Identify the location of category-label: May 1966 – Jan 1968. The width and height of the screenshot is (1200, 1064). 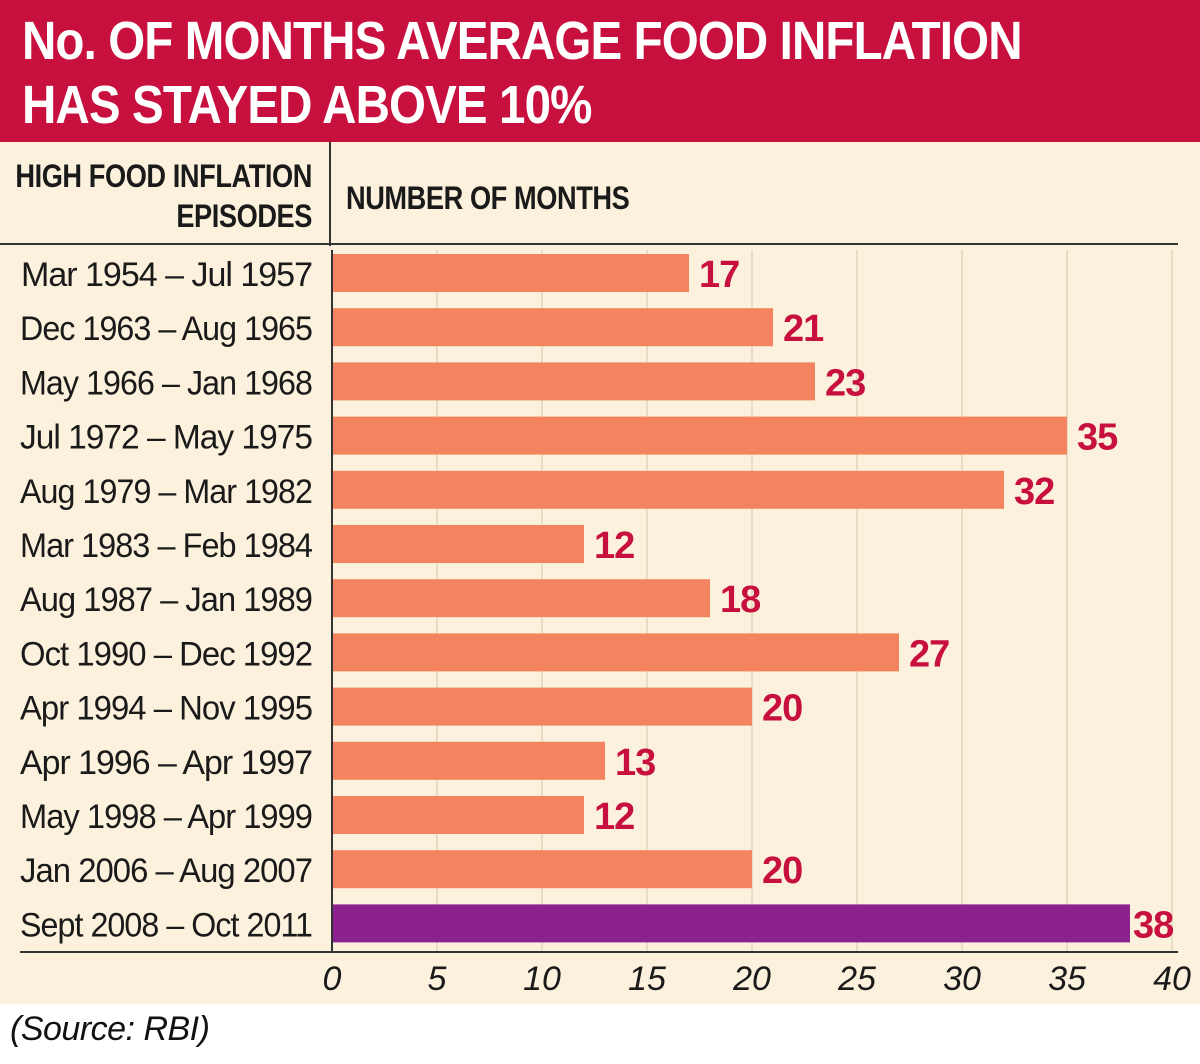
(166, 383).